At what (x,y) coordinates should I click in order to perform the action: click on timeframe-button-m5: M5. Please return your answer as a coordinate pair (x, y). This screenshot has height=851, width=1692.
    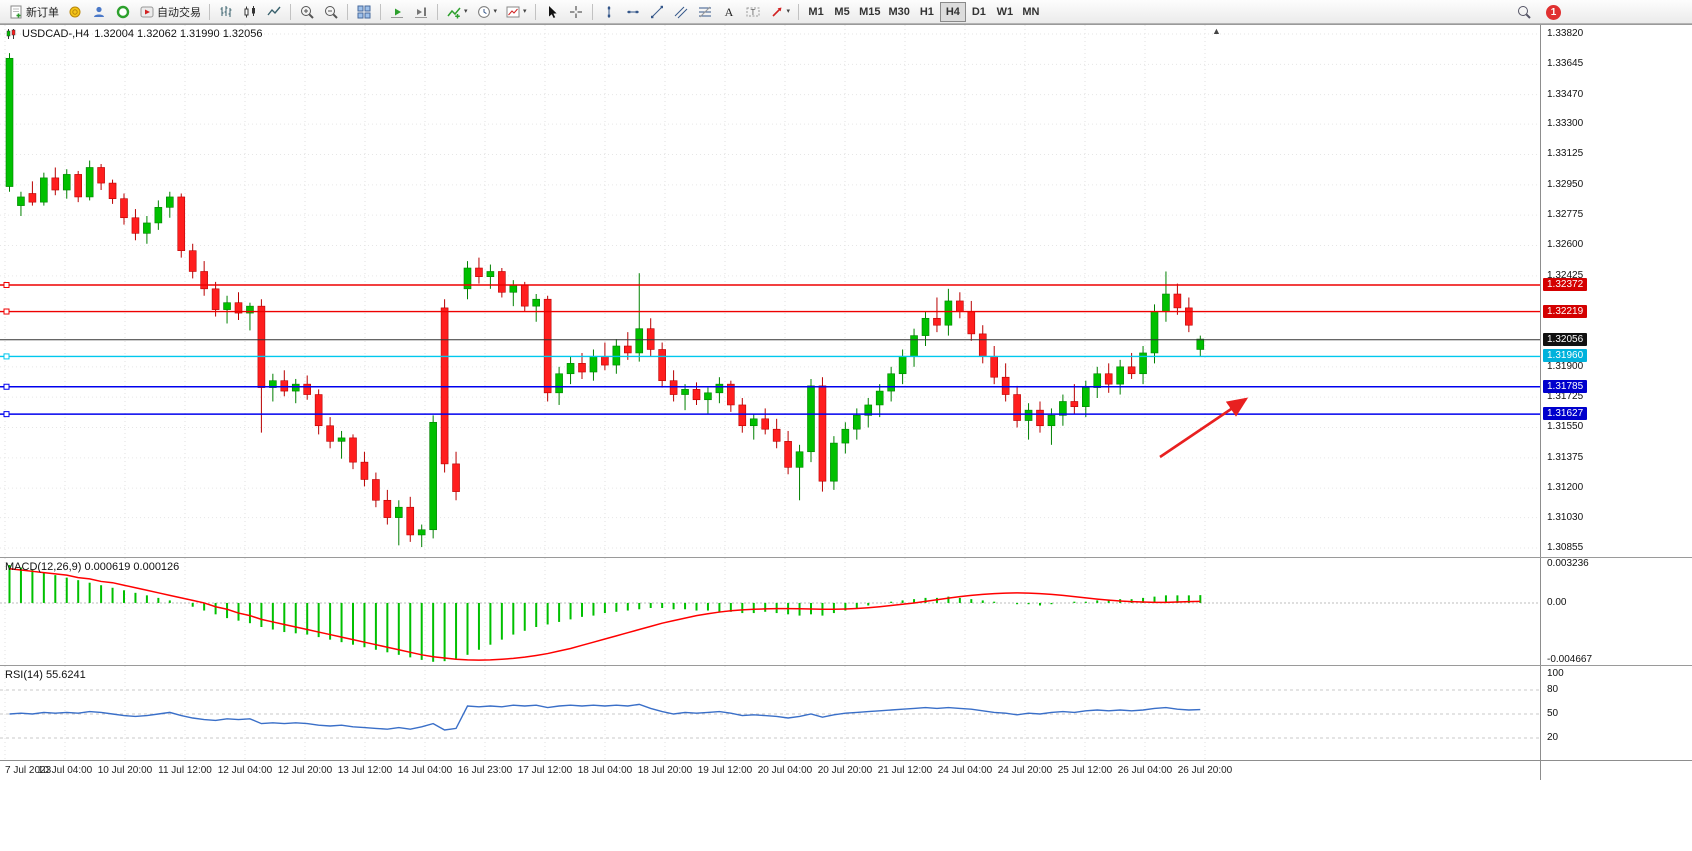
    Looking at the image, I should click on (842, 12).